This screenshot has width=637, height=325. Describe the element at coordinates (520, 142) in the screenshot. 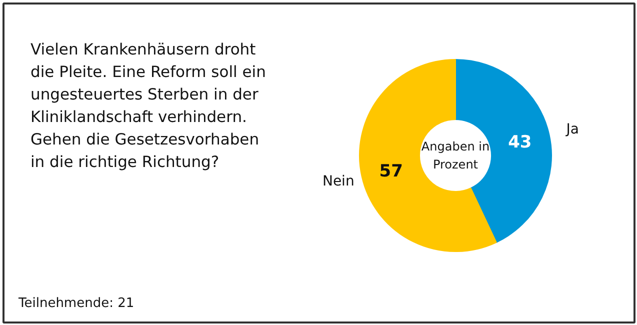

I see `data-label: 43` at that location.